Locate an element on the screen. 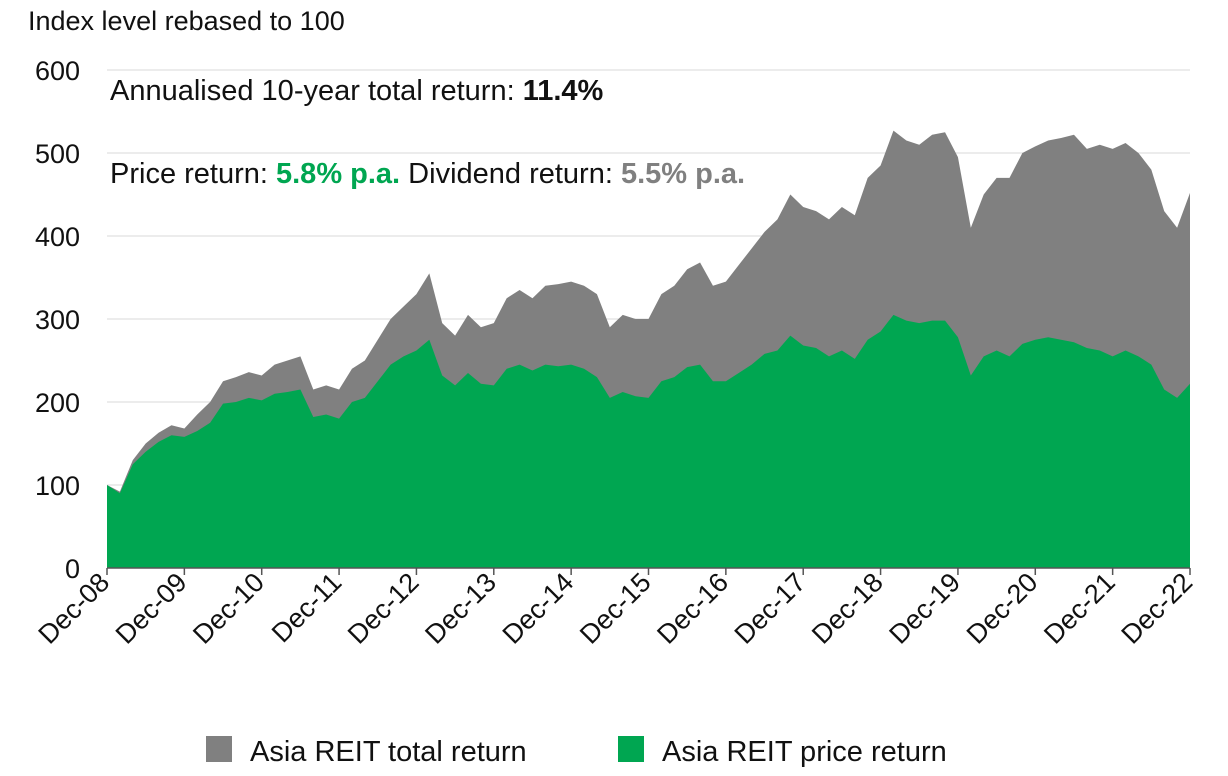 The width and height of the screenshot is (1228, 776). y-tick-label: 300 is located at coordinates (57, 320).